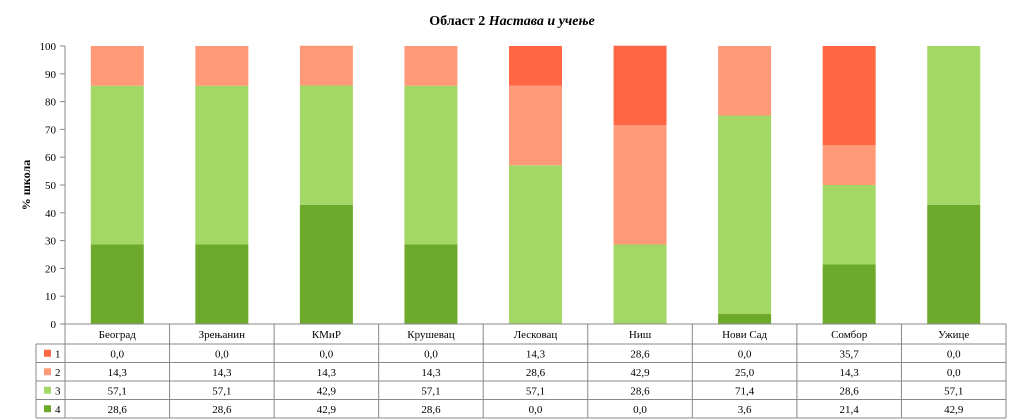 The height and width of the screenshot is (420, 1024). I want to click on legend-label: 3, so click(58, 391).